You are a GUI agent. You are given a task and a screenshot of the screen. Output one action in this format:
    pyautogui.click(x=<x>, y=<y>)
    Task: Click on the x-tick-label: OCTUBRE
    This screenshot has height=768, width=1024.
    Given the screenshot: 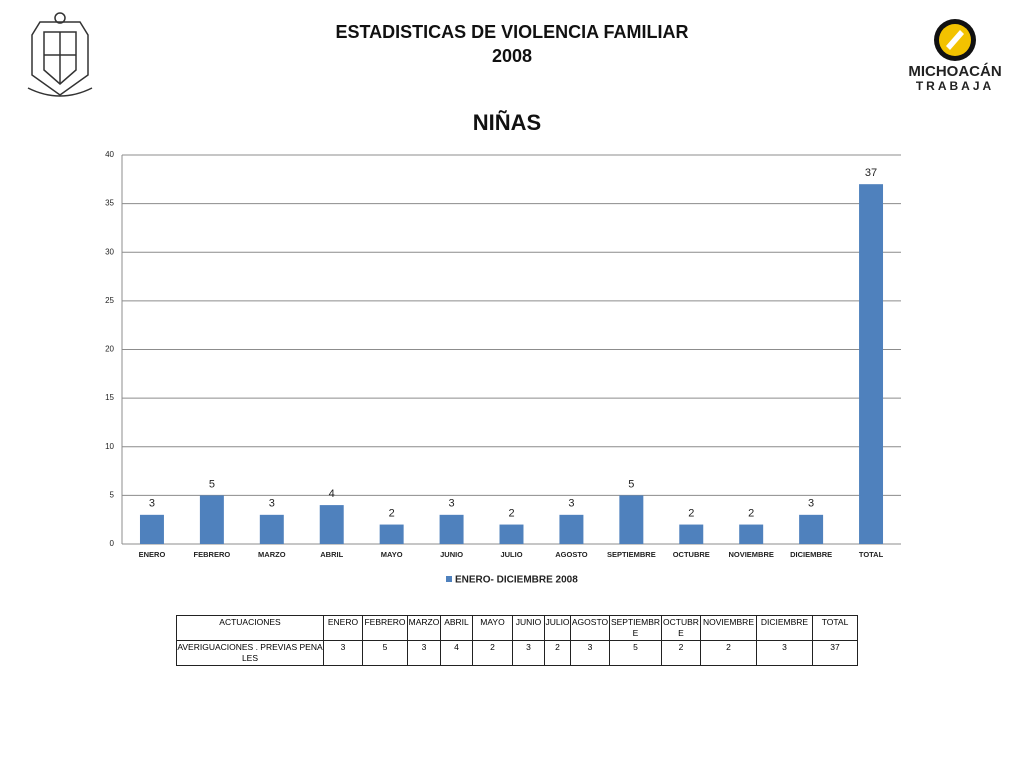 What is the action you would take?
    pyautogui.click(x=691, y=554)
    